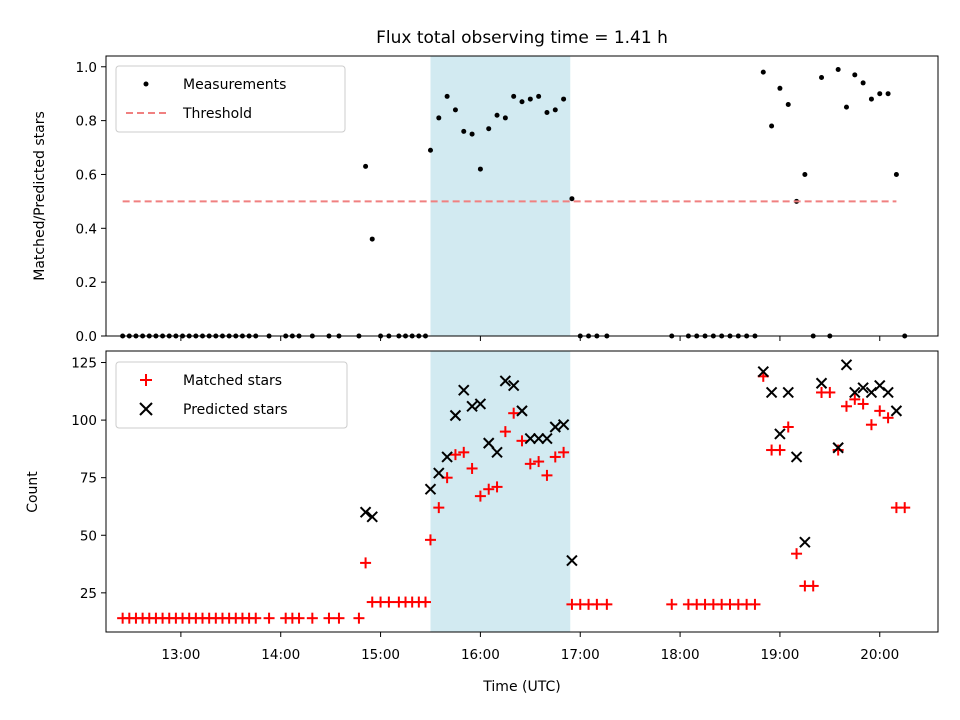 Image resolution: width=960 pixels, height=720 pixels. I want to click on x-tick-label: 13:00, so click(180, 655).